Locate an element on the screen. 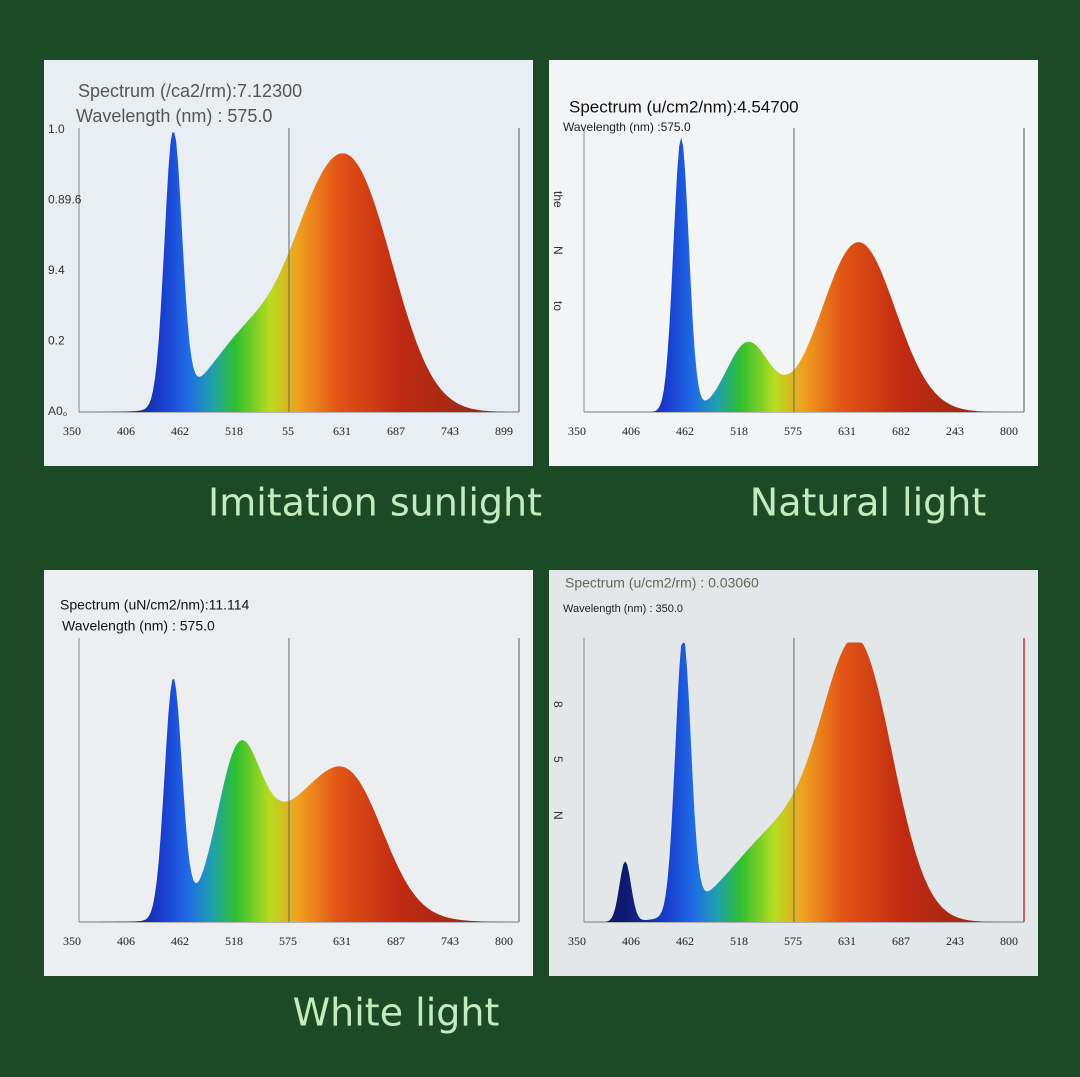  x-tick-label: 899 is located at coordinates (504, 431).